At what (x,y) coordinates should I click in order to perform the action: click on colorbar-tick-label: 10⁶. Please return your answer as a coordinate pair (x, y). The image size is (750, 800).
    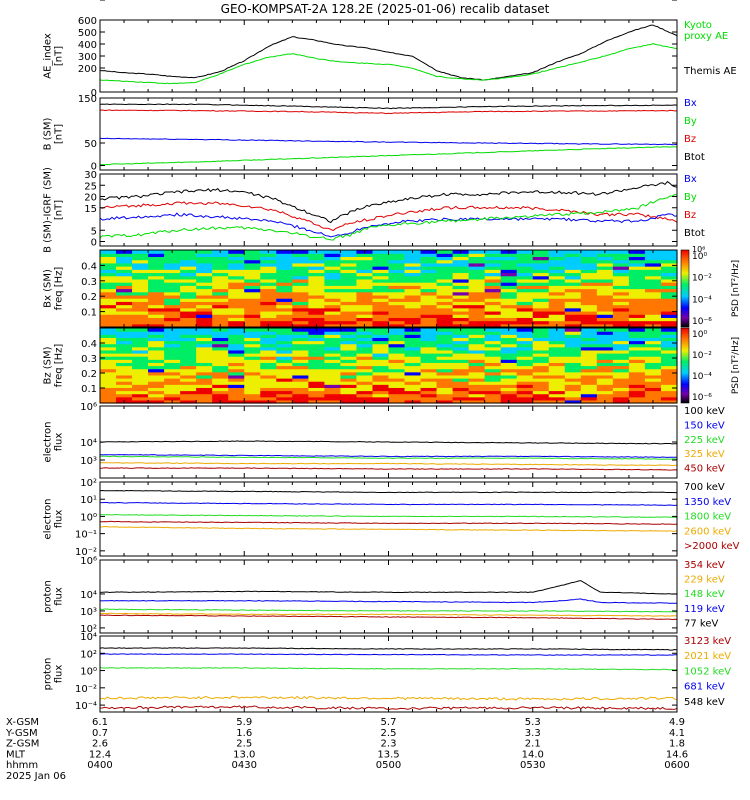
    Looking at the image, I should click on (698, 249).